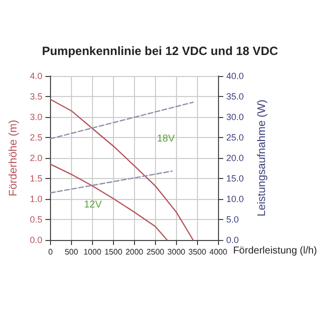 This screenshot has height=320, width=320. What do you see at coordinates (275, 251) in the screenshot?
I see `x-axis-title: Förderleistung (l/h)` at bounding box center [275, 251].